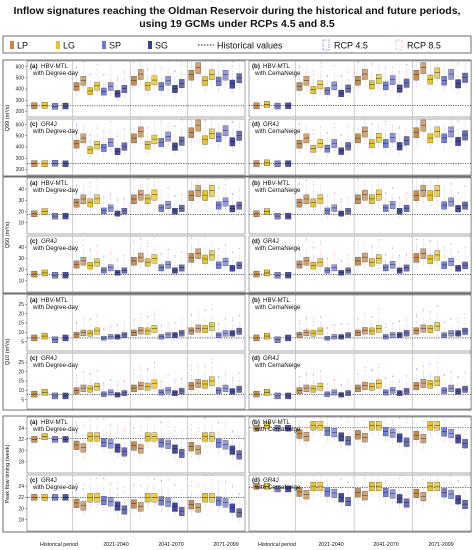 The height and width of the screenshot is (550, 474). I want to click on panel-method-label: with Degree-day, so click(55, 73).